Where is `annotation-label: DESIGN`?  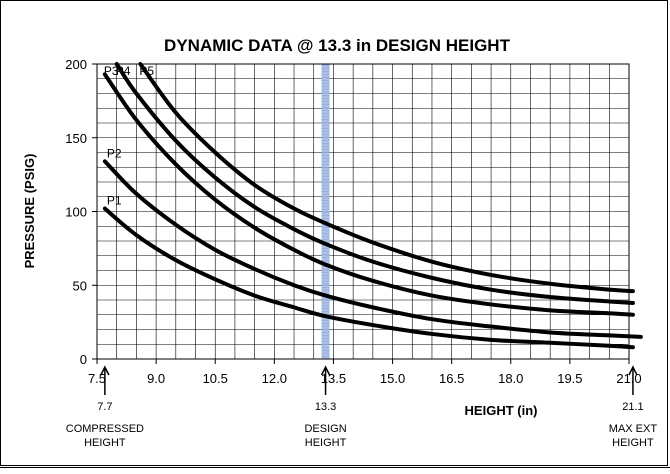 annotation-label: DESIGN is located at coordinates (325, 429).